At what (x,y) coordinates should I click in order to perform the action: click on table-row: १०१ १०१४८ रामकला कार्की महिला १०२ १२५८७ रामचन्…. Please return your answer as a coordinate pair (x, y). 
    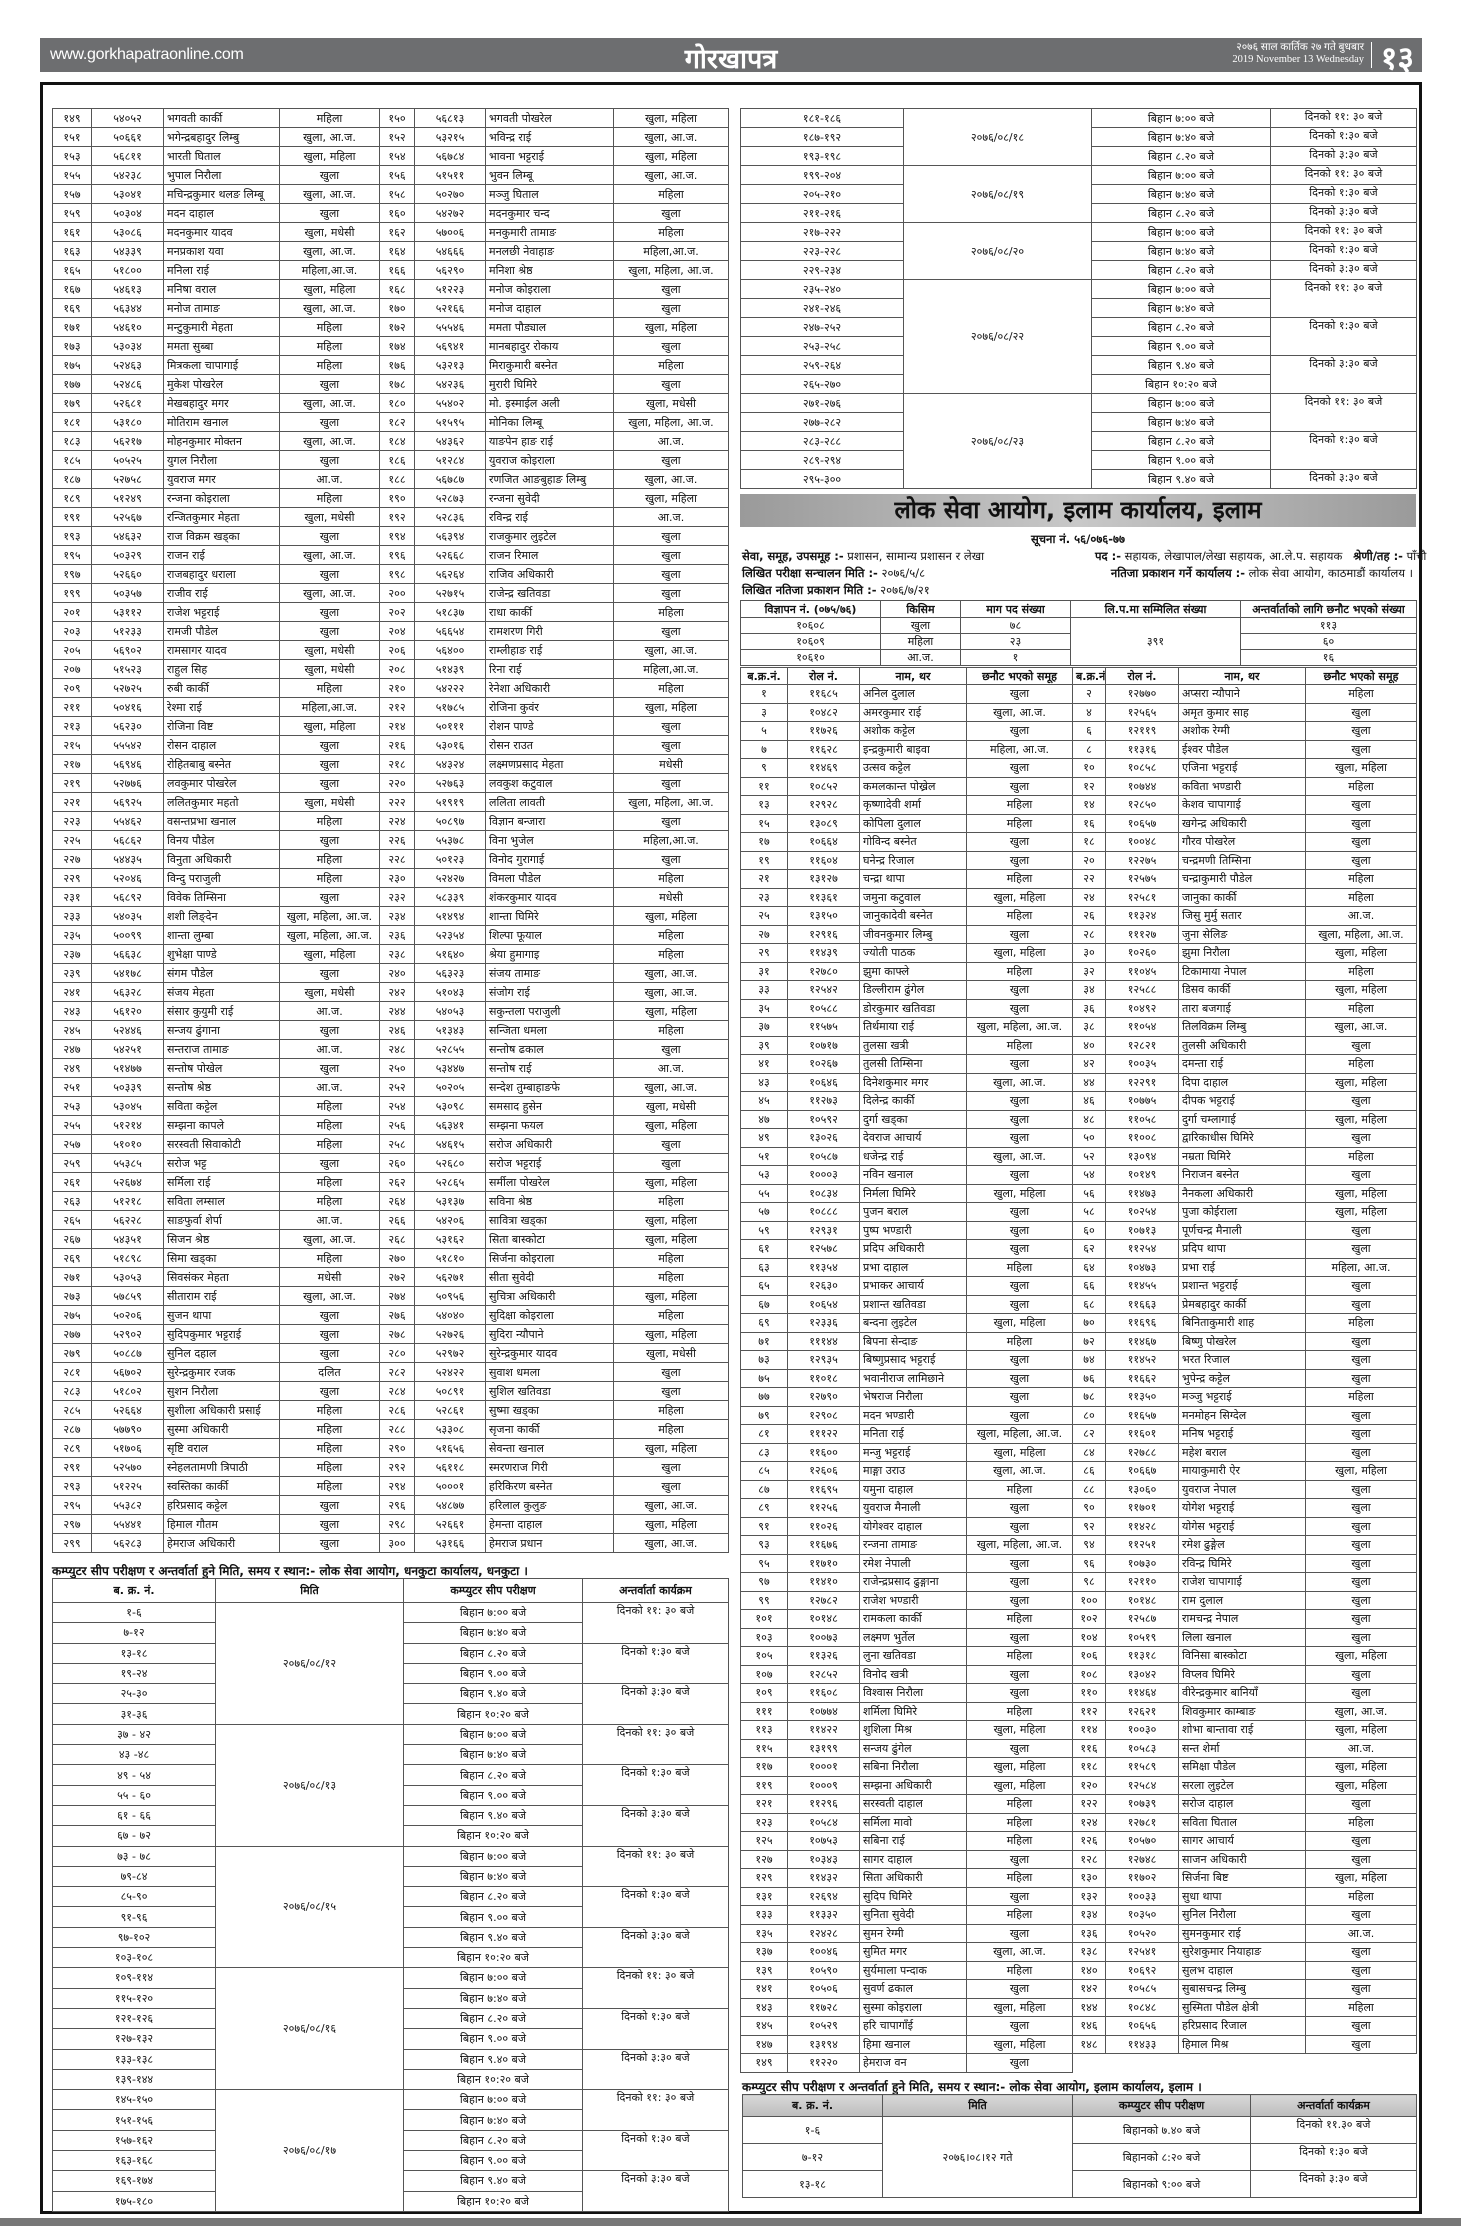
    Looking at the image, I should click on (1078, 1619).